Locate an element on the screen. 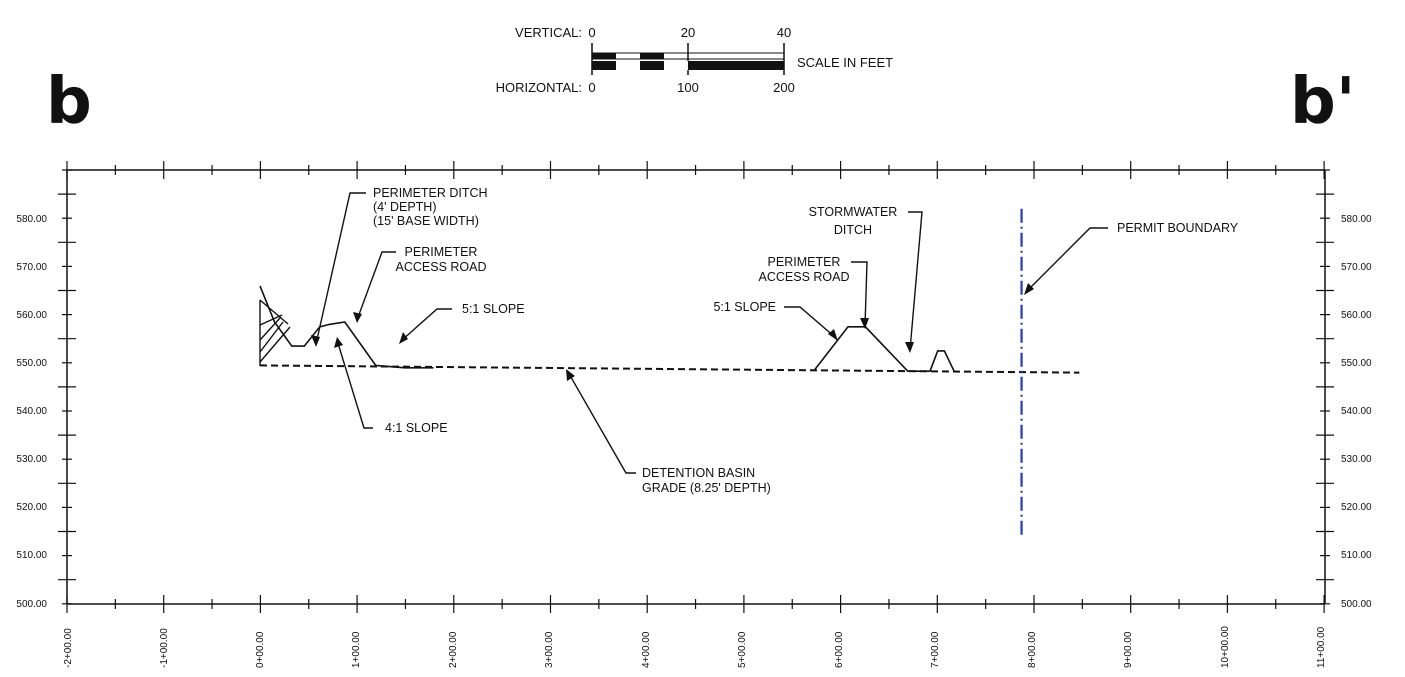 Image resolution: width=1405 pixels, height=677 pixels. station-label: 8+00.00 is located at coordinates (1032, 649).